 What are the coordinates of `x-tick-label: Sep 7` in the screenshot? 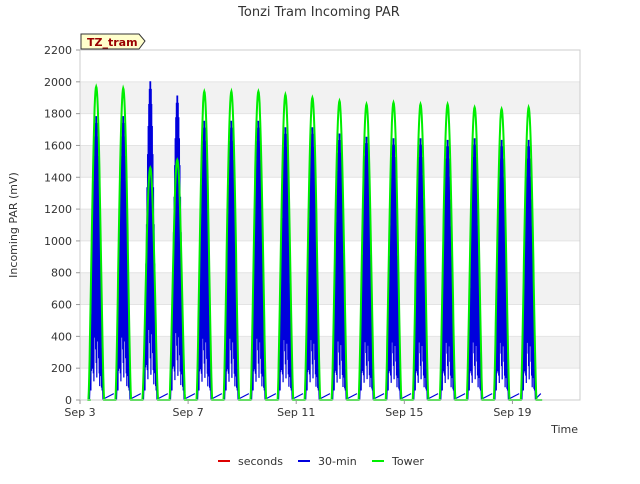 It's located at (187, 412).